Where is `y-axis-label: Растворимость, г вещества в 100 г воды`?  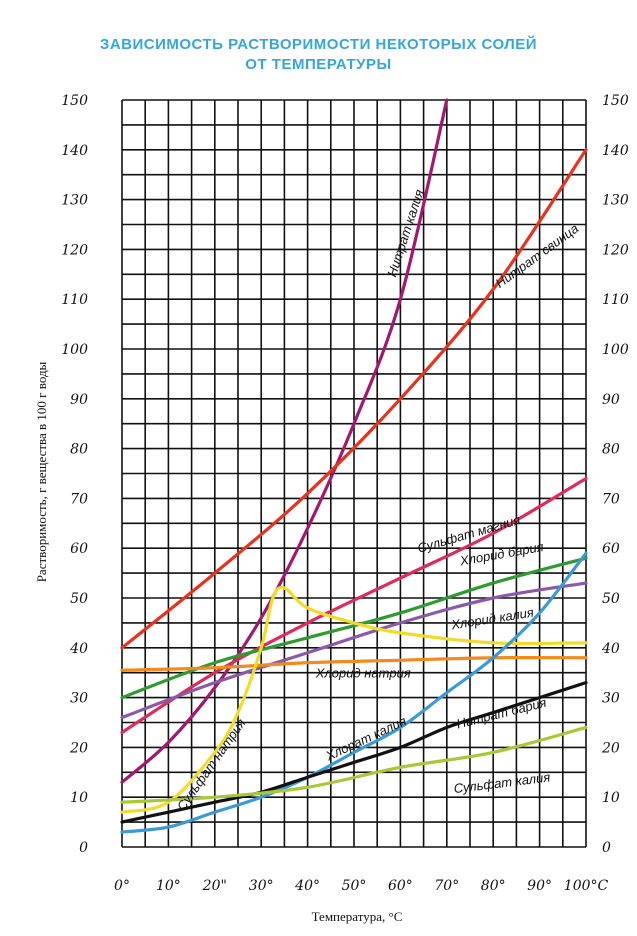 y-axis-label: Растворимость, г вещества в 100 г воды is located at coordinates (41, 471).